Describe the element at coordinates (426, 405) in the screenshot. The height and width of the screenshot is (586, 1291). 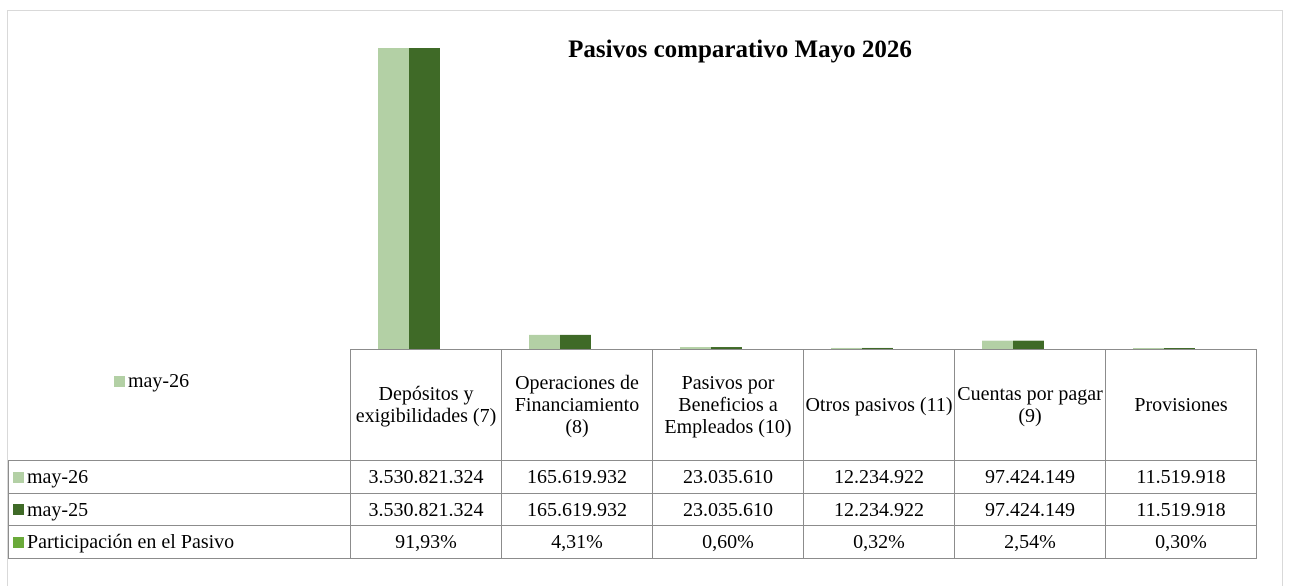
I see `category-header: Depósitos y exigibilidades (7)` at that location.